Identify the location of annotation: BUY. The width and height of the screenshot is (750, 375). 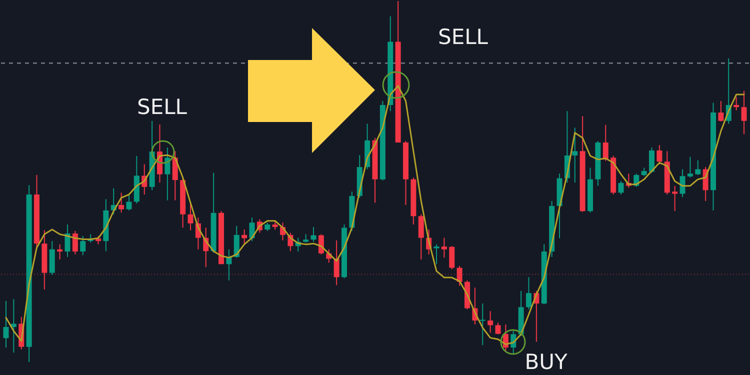
(546, 362).